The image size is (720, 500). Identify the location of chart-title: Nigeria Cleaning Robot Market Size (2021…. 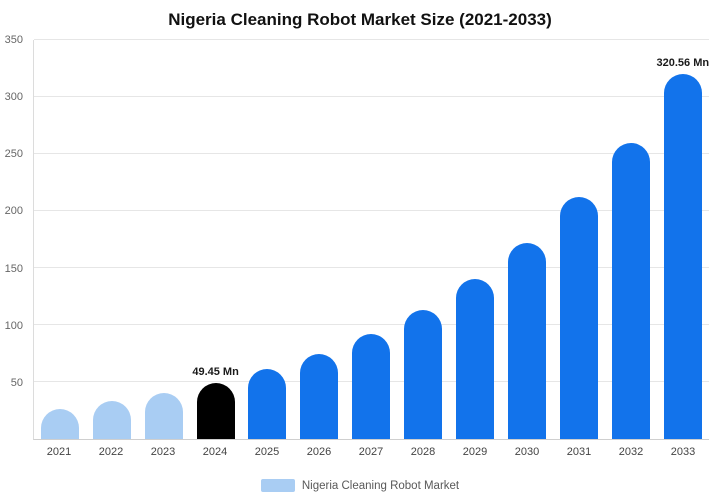
(360, 19).